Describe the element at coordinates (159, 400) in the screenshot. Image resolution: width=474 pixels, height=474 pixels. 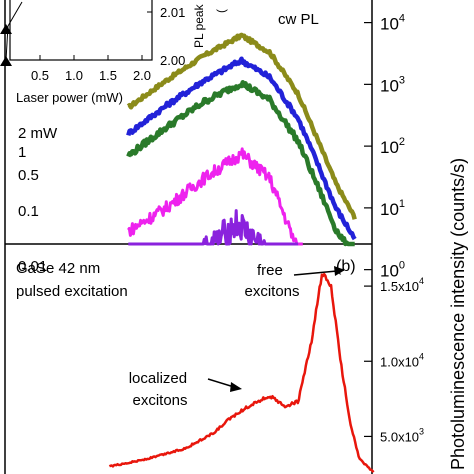
I see `localized-excitons-line-2: excitons` at that location.